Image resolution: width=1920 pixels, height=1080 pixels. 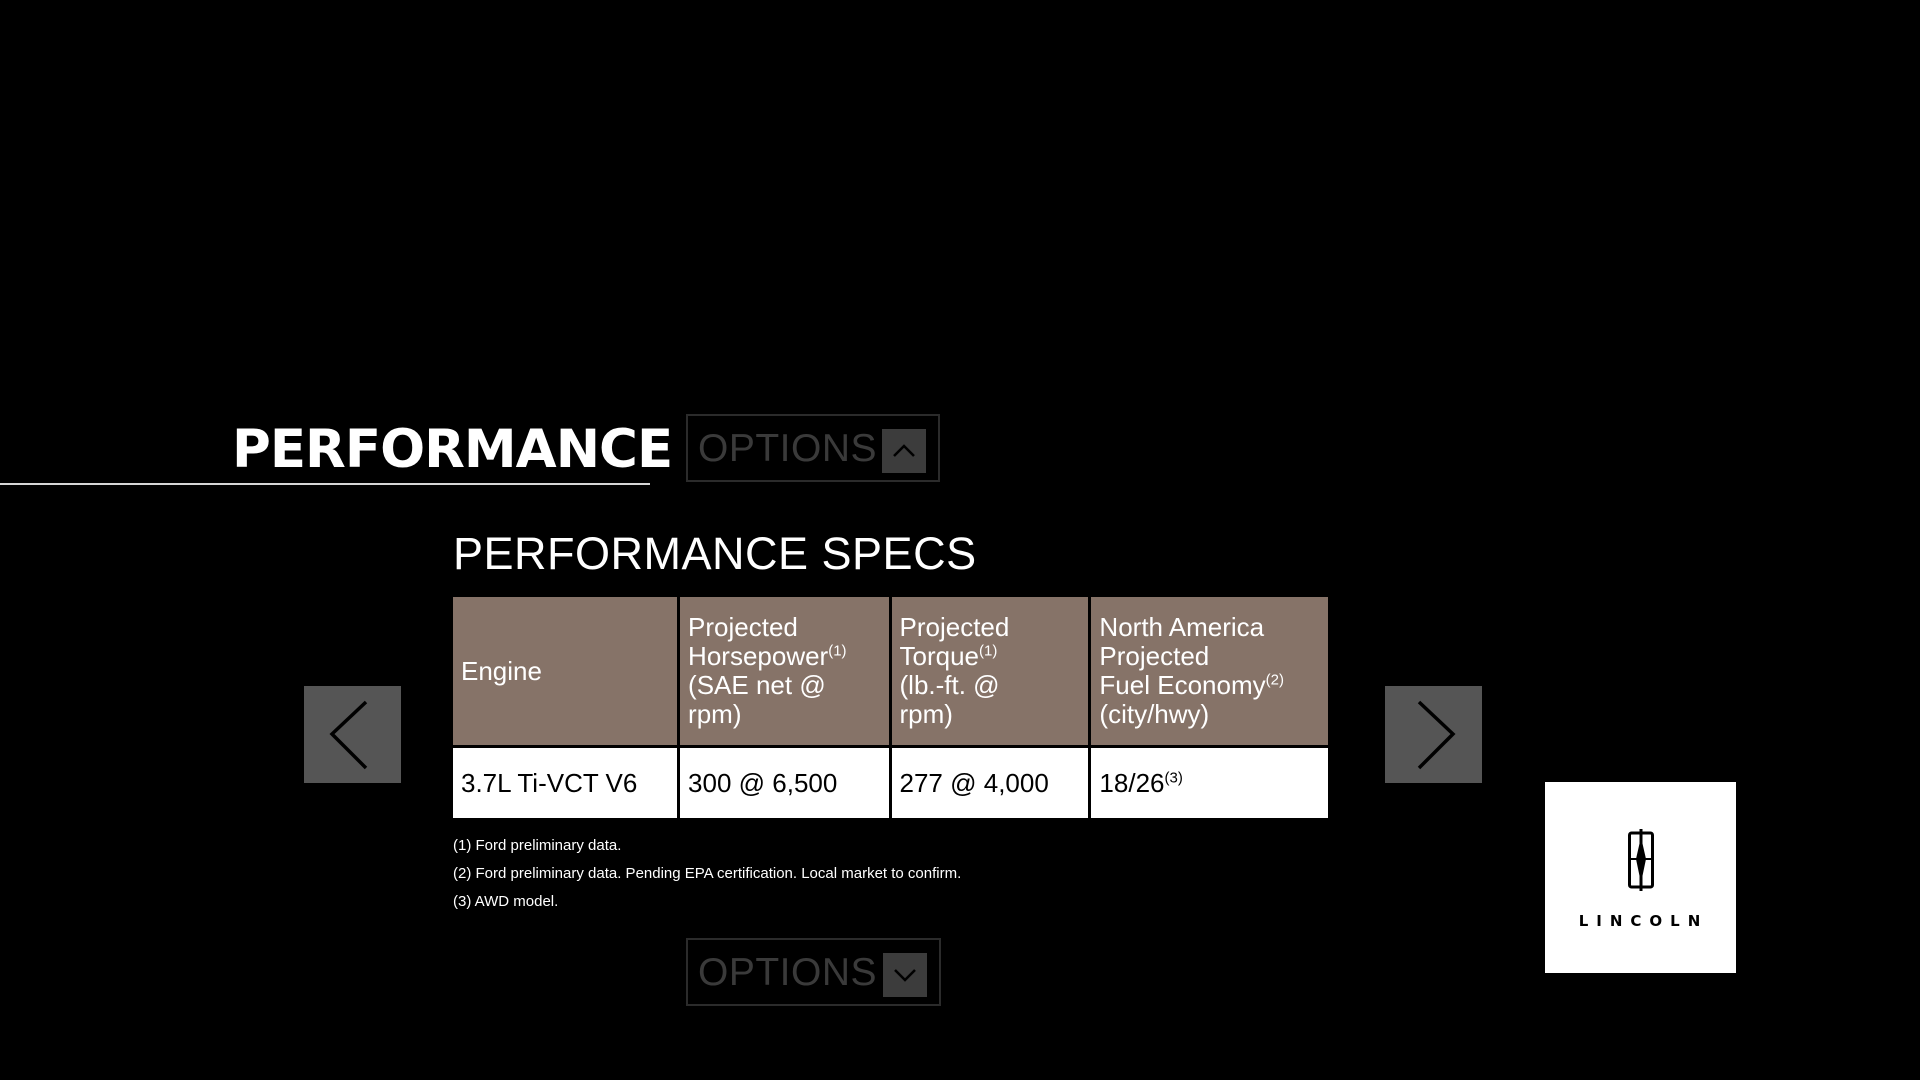 I want to click on footnote-ref: (3), so click(x=1173, y=778).